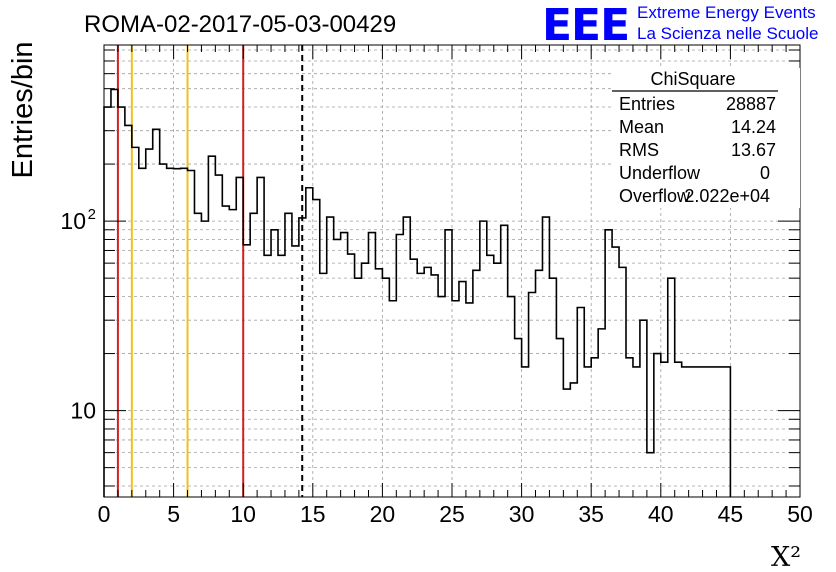  Describe the element at coordinates (786, 557) in the screenshot. I see `x-axis-label: X²` at that location.